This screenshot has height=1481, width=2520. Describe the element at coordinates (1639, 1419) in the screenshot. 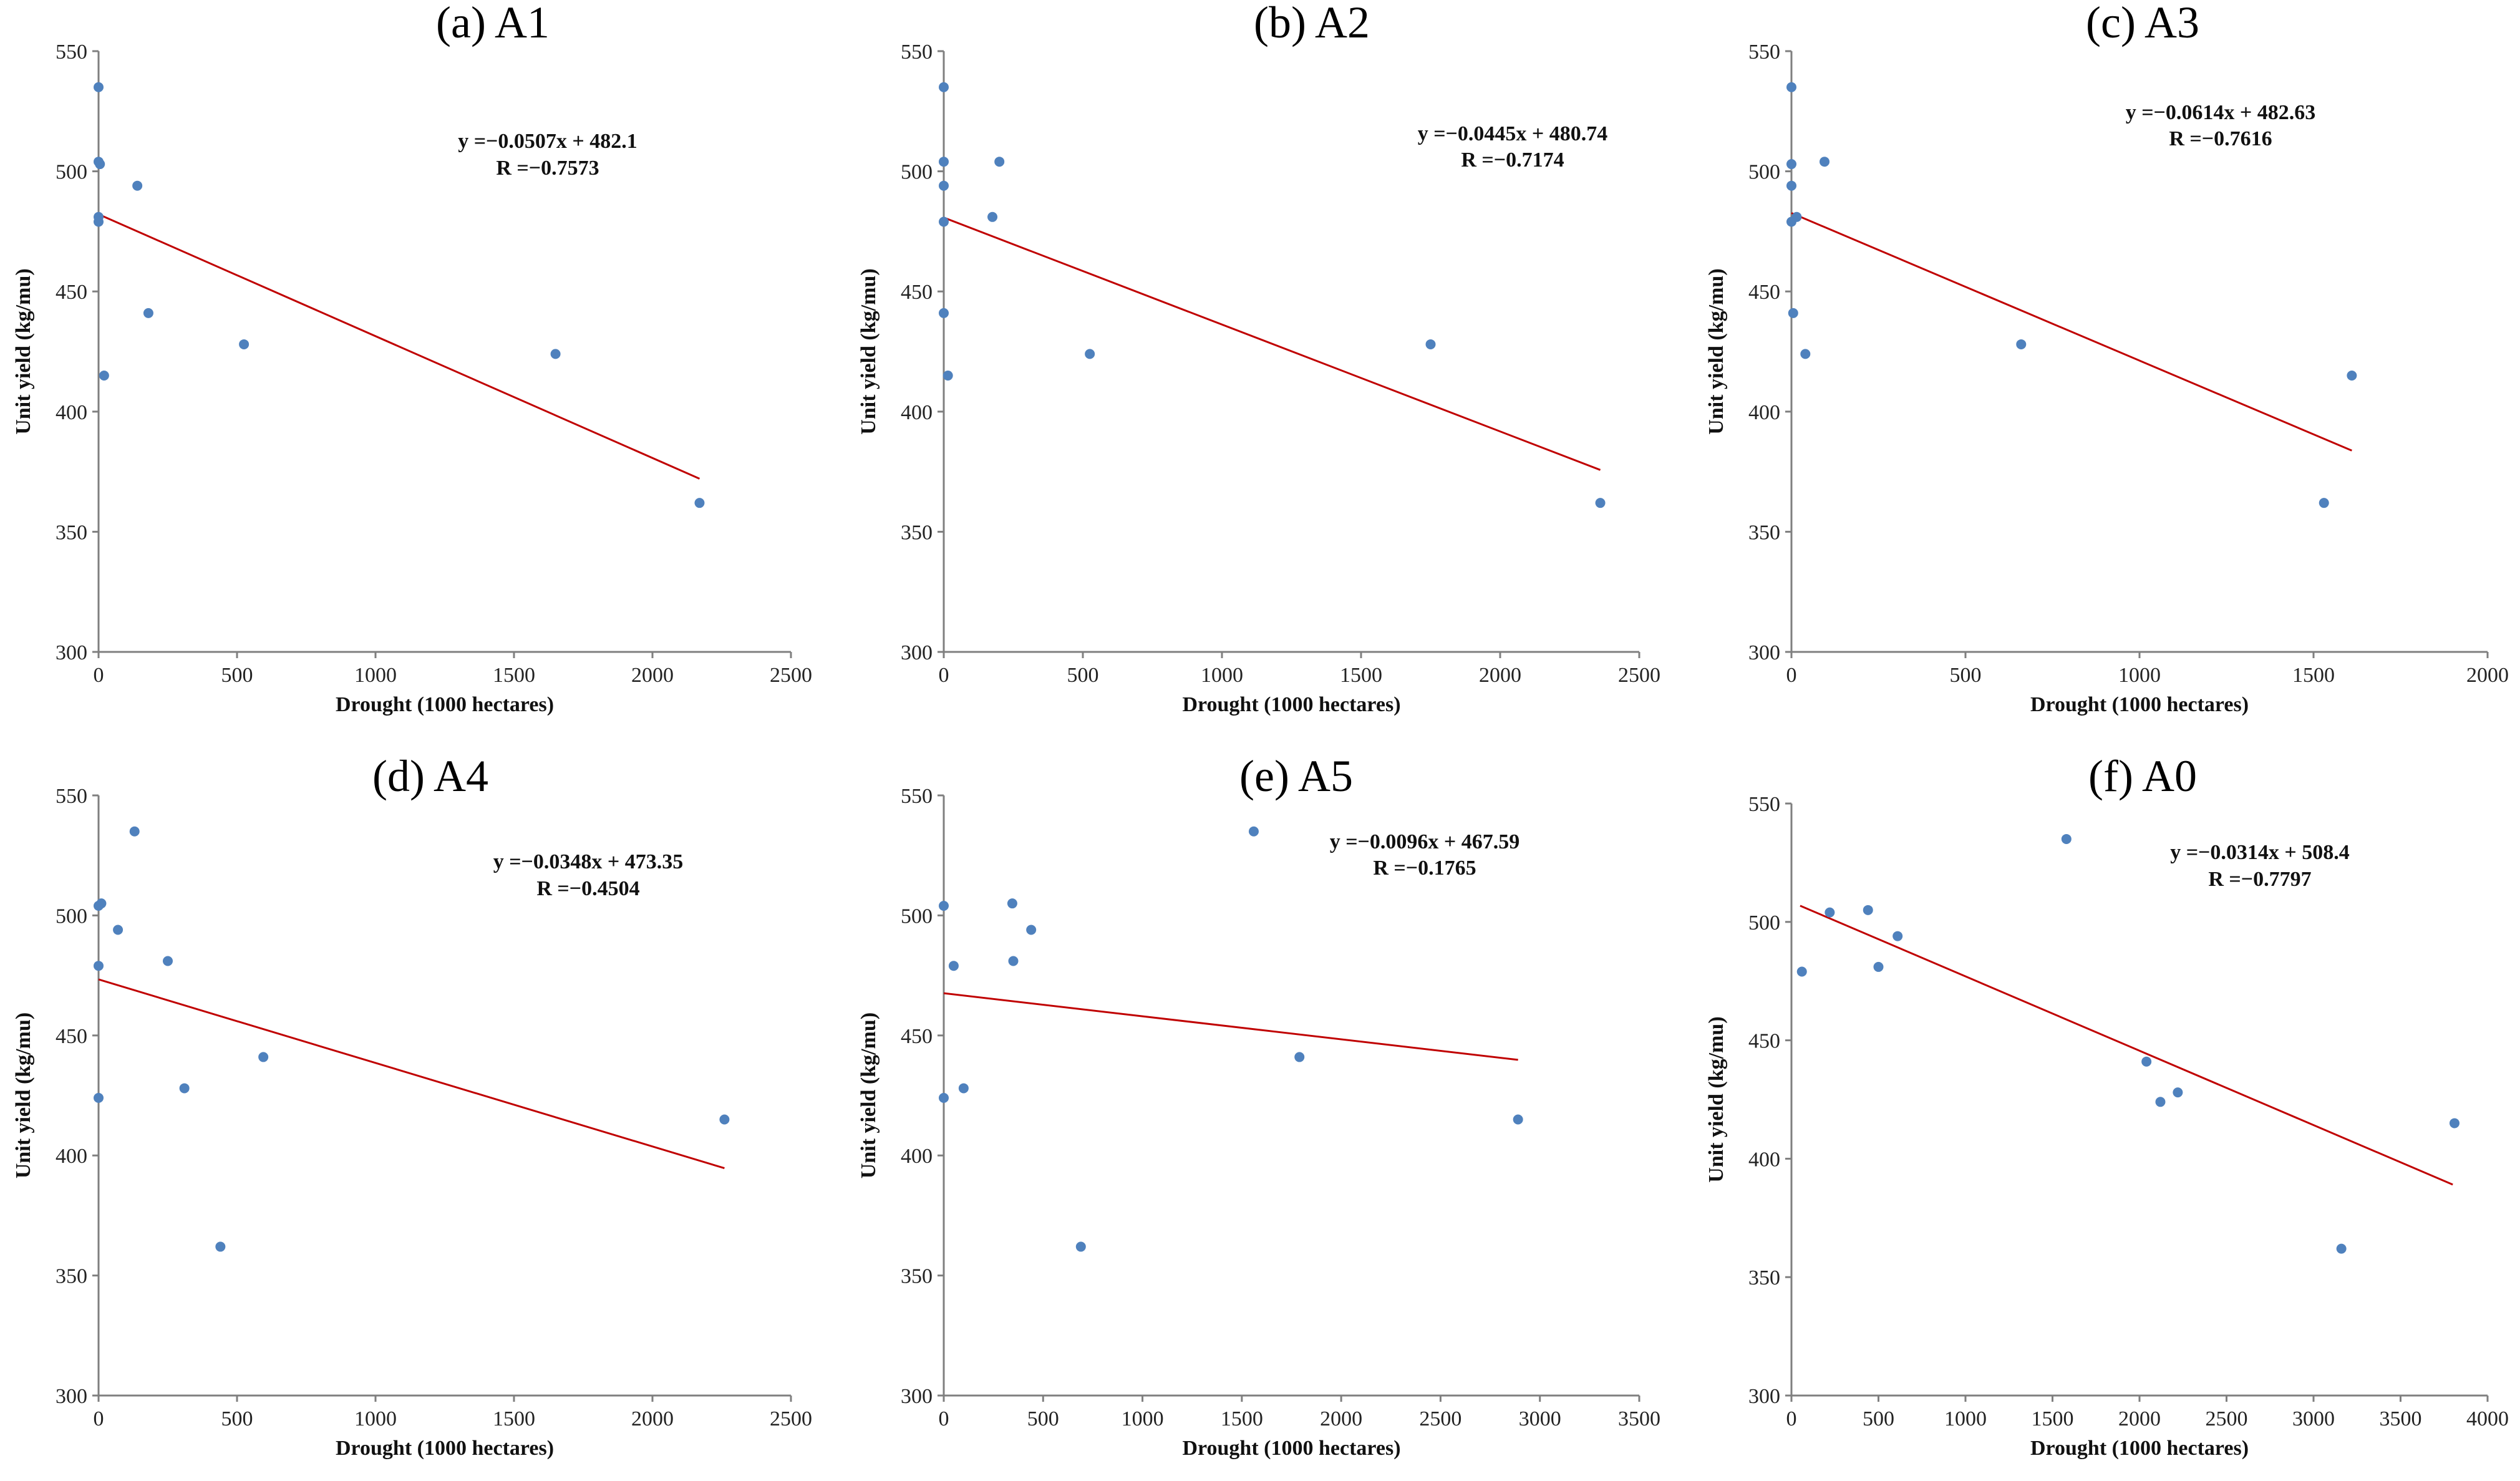

I see `x-tick-label: 3500` at that location.